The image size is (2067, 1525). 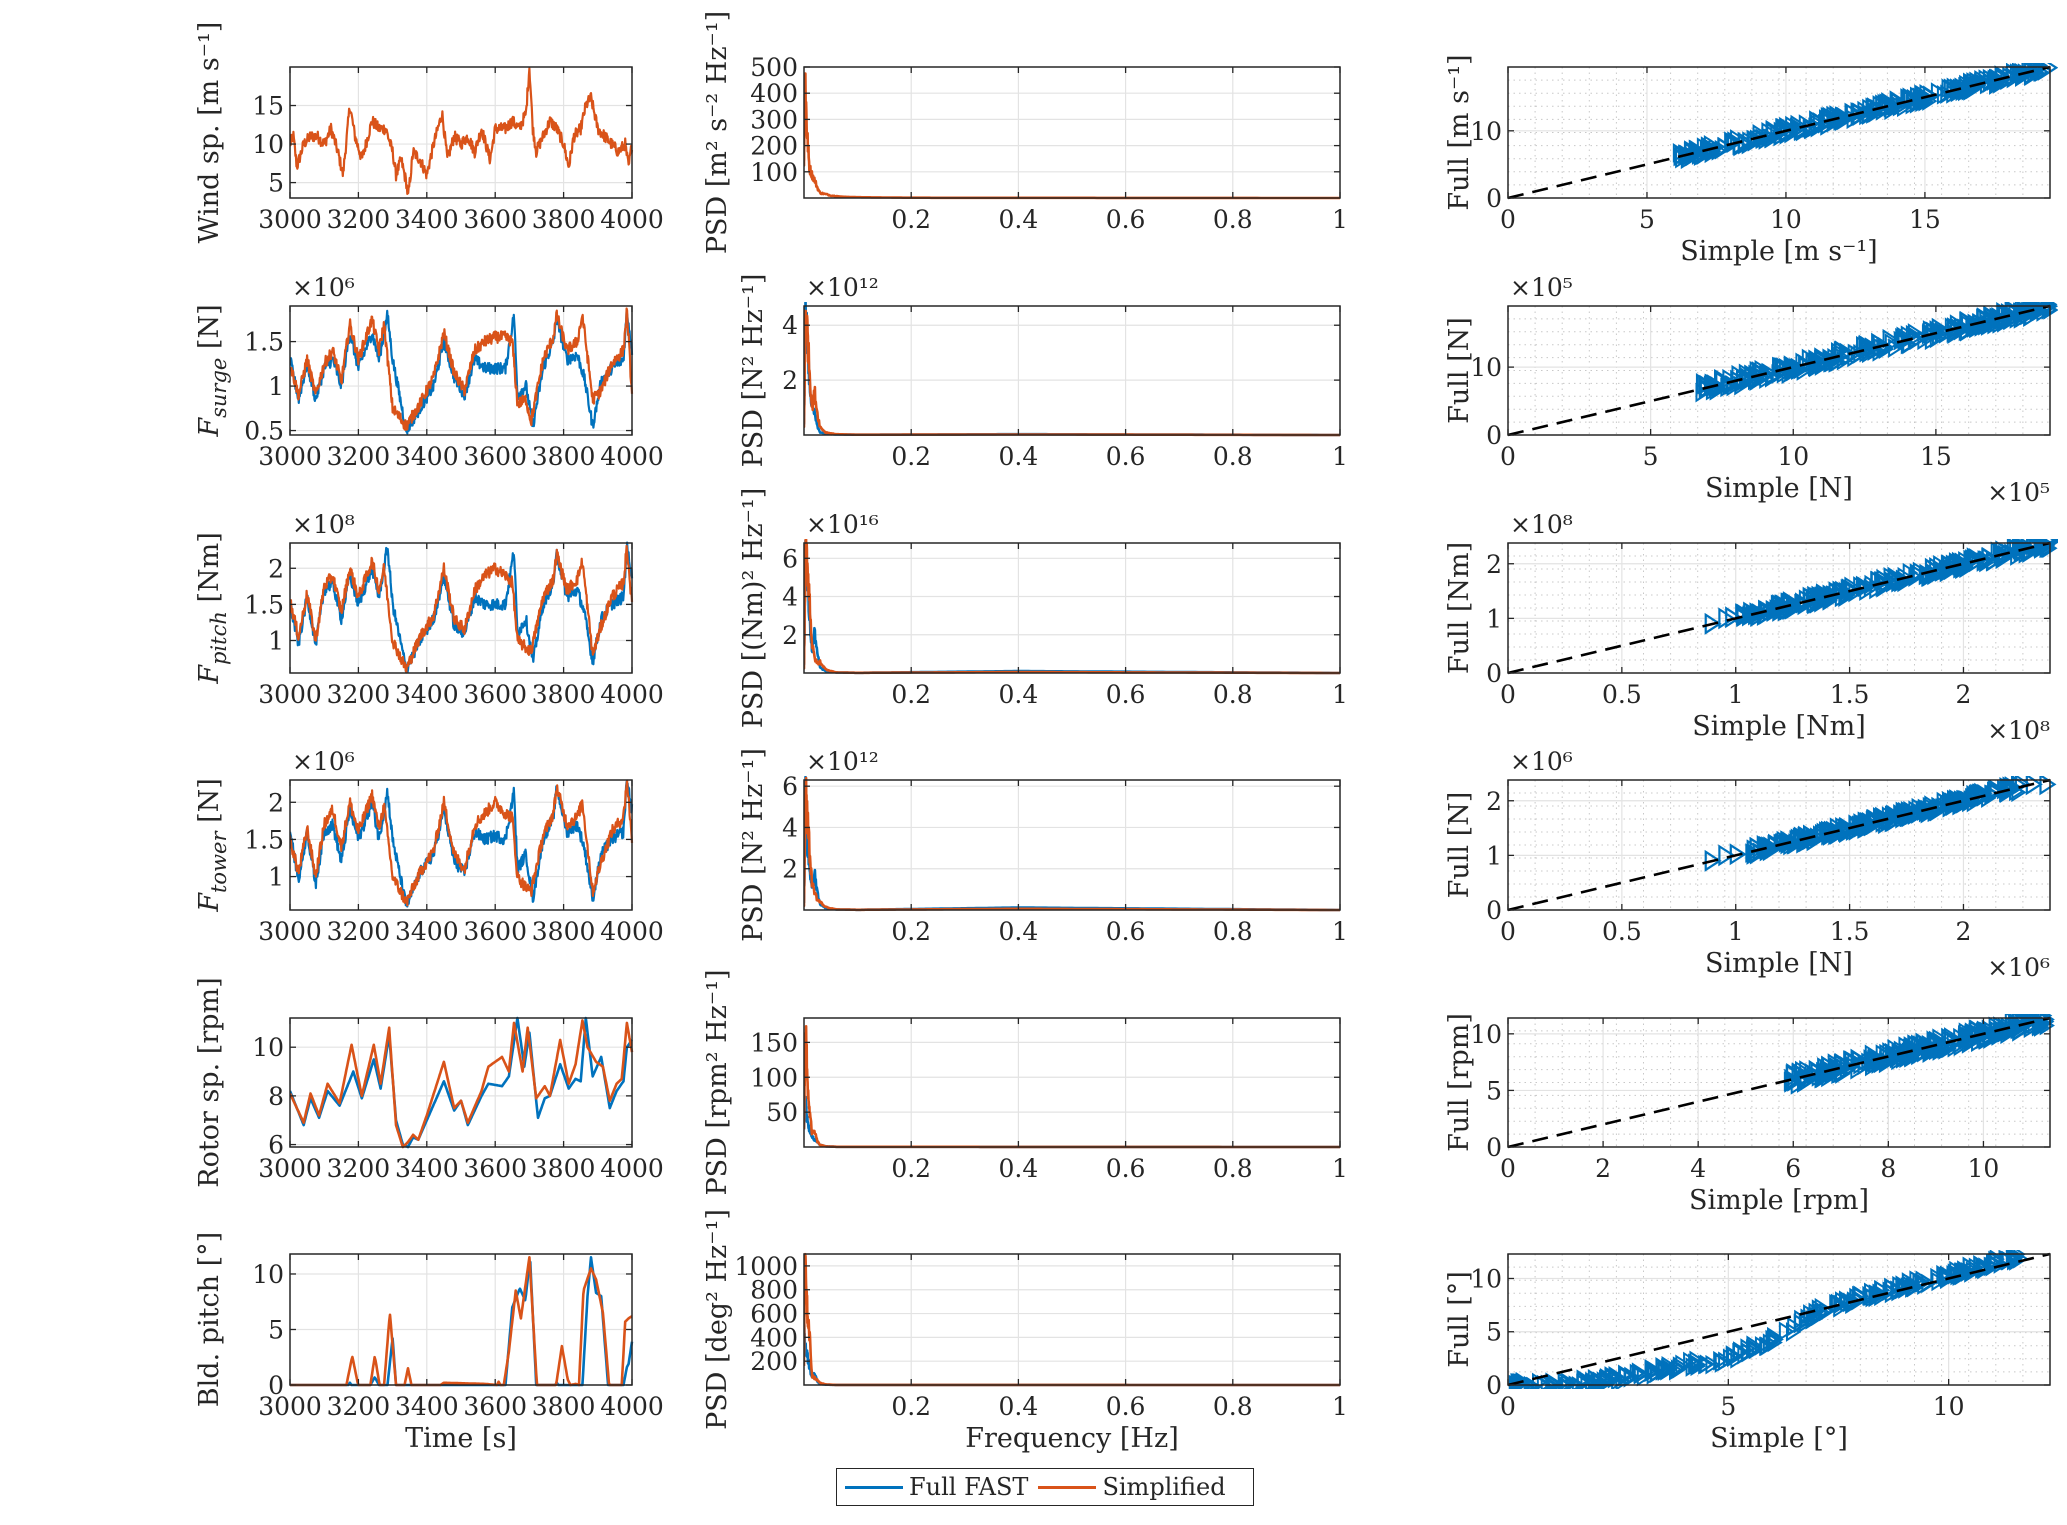 I want to click on x-tick-label: 10, so click(x=1793, y=456).